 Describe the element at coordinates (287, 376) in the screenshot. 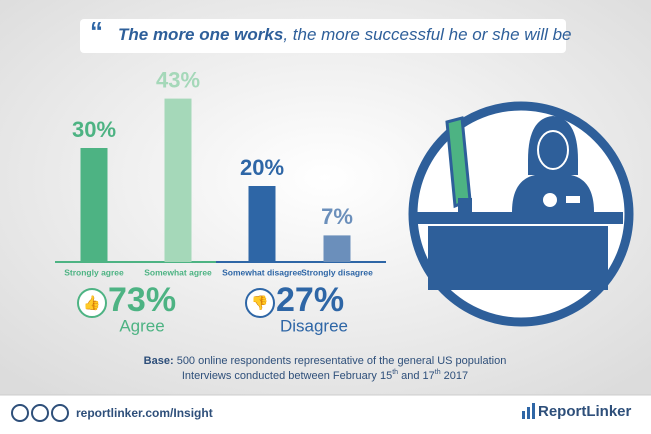

I see `base-part: Interviews conducted between February 15` at that location.